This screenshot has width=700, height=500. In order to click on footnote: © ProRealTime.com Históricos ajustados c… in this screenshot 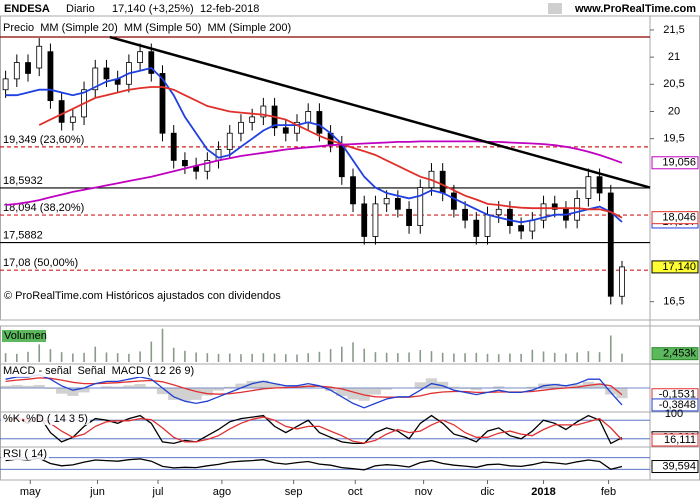, I will do `click(142, 296)`.